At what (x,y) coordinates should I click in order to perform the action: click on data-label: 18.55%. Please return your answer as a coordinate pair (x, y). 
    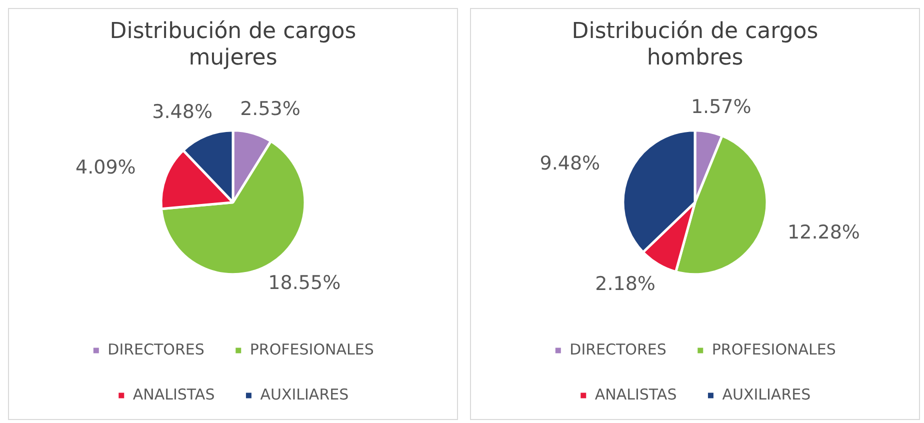
    Looking at the image, I should click on (304, 283).